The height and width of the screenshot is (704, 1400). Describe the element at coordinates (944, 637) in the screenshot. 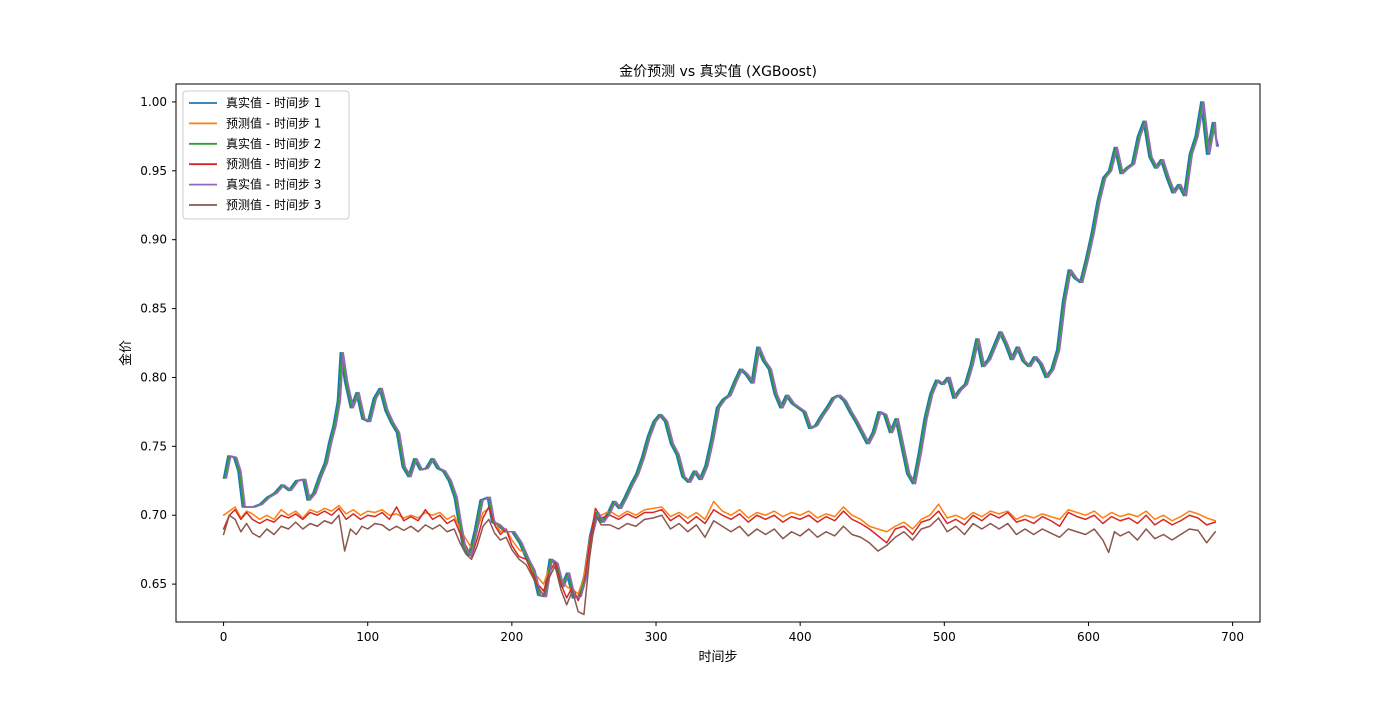

I see `x-tick-label: 500` at that location.